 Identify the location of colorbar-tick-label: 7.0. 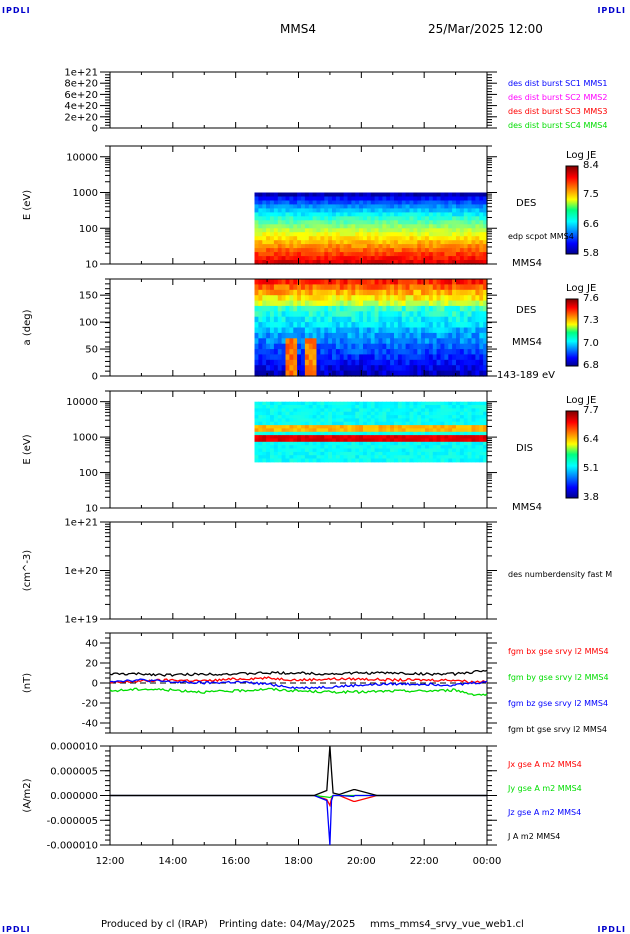
(591, 343).